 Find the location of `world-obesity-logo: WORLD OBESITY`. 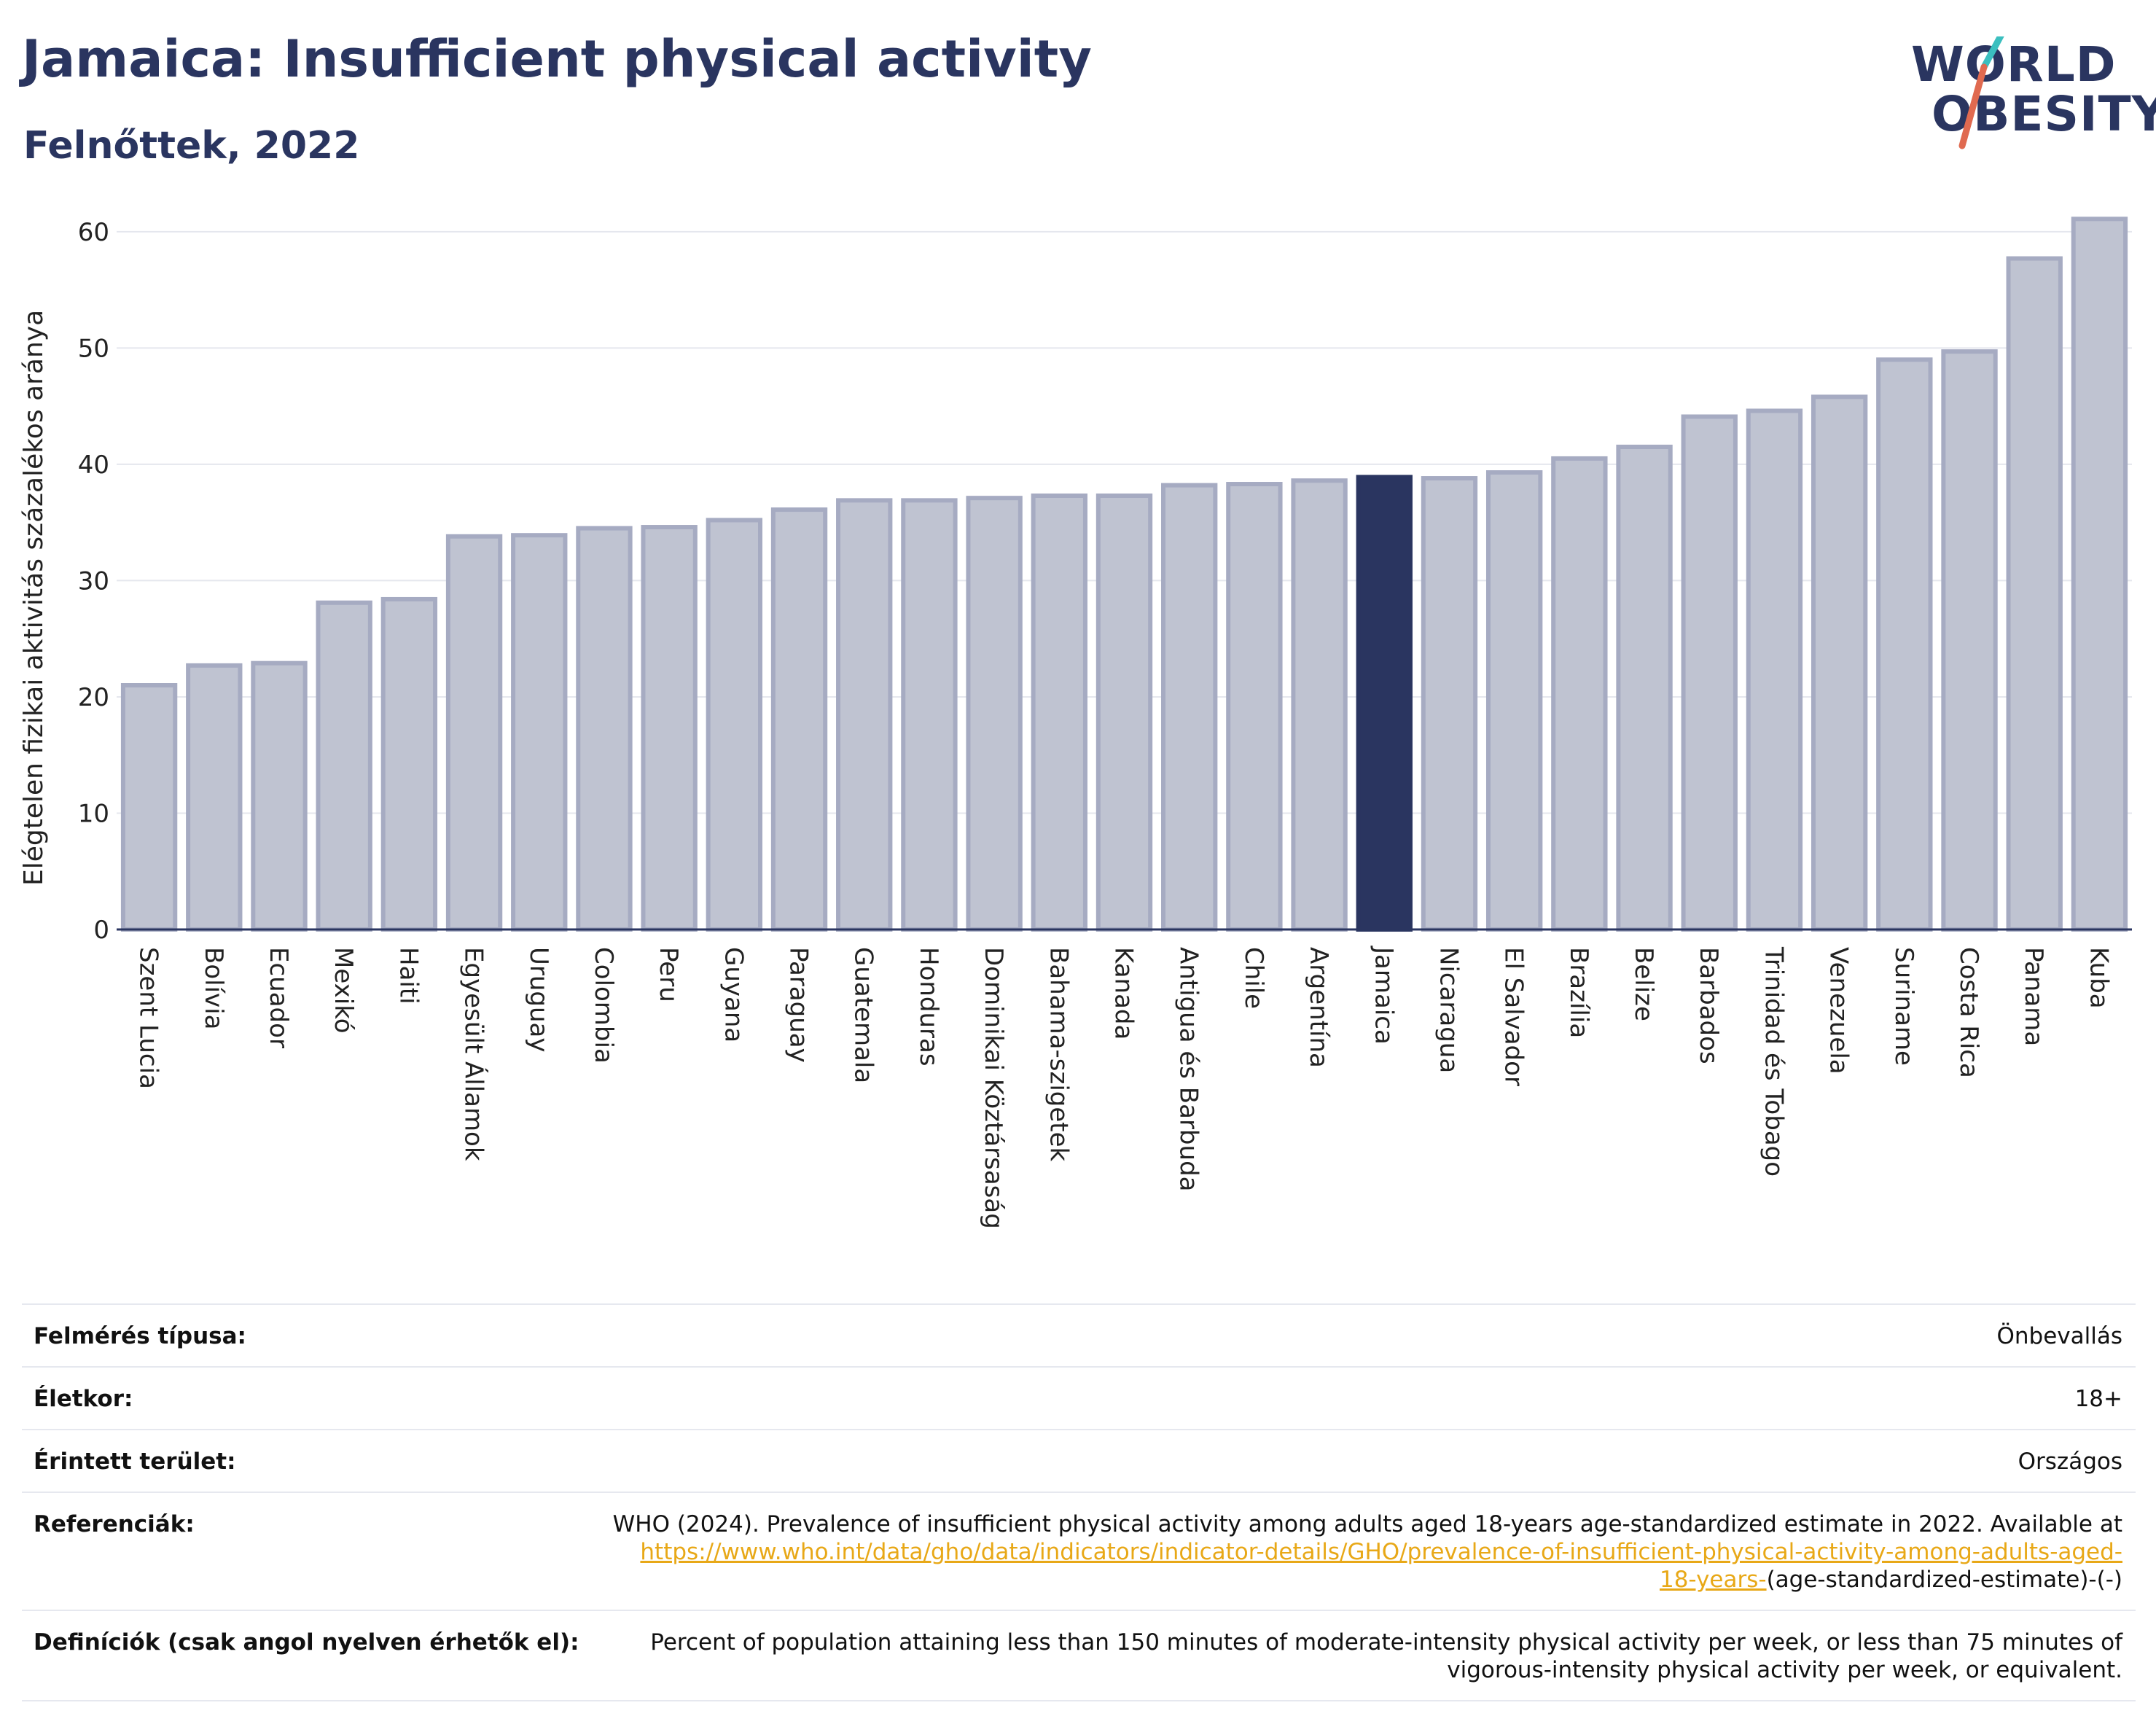

world-obesity-logo: WORLD OBESITY is located at coordinates (2029, 95).